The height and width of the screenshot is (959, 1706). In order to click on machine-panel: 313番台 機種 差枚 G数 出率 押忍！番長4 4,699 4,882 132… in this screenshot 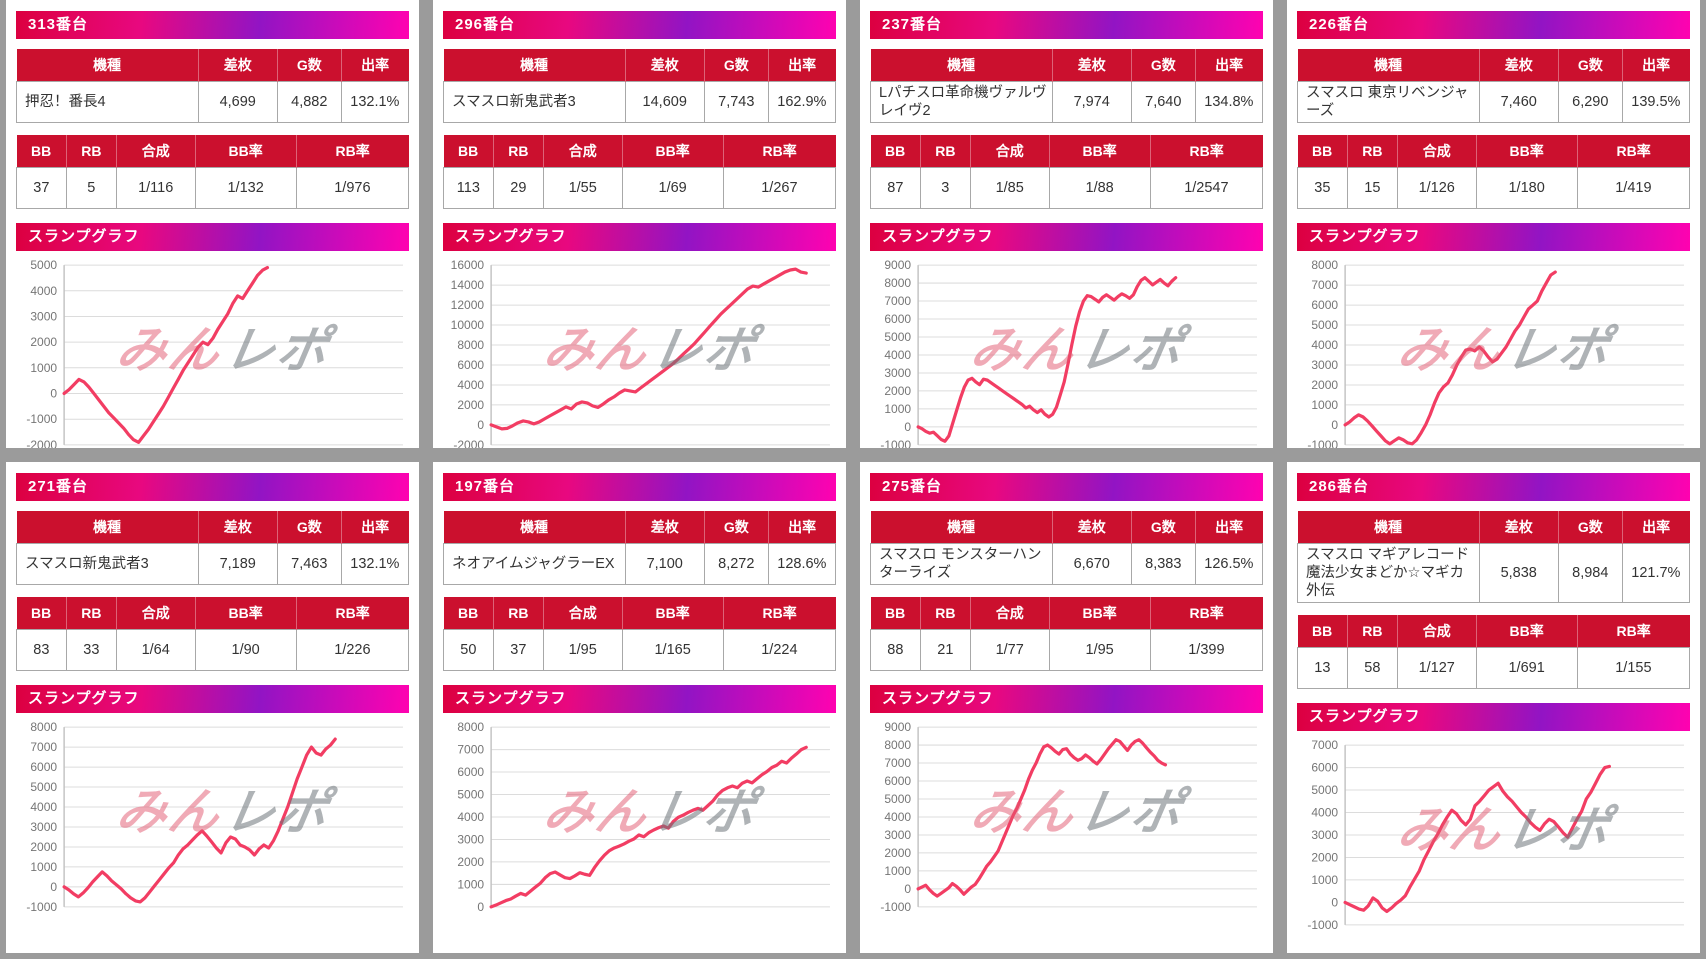, I will do `click(212, 224)`.